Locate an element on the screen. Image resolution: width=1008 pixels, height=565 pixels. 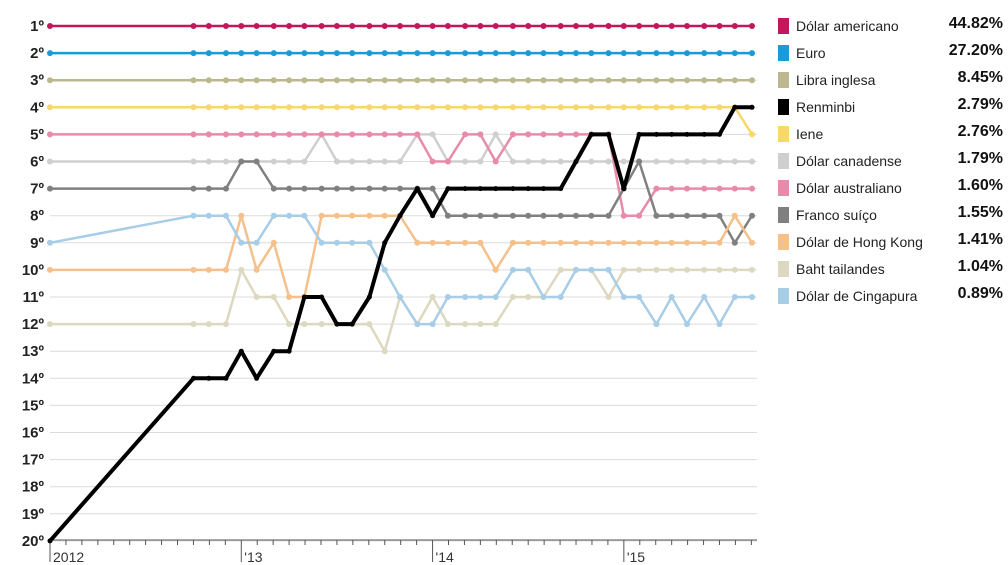
y-tick-label: 4º is located at coordinates (37, 107).